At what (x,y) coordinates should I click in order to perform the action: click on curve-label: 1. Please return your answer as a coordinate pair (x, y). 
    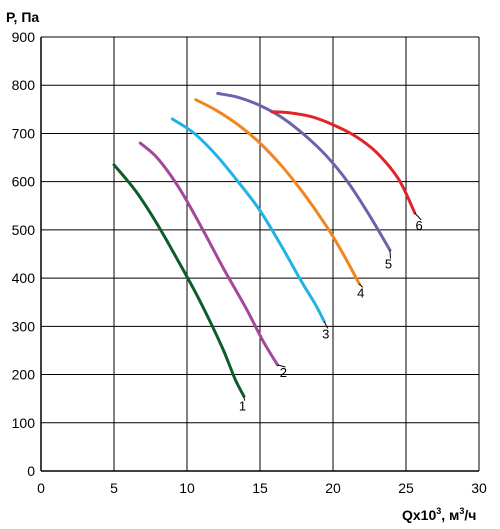
    Looking at the image, I should click on (242, 406).